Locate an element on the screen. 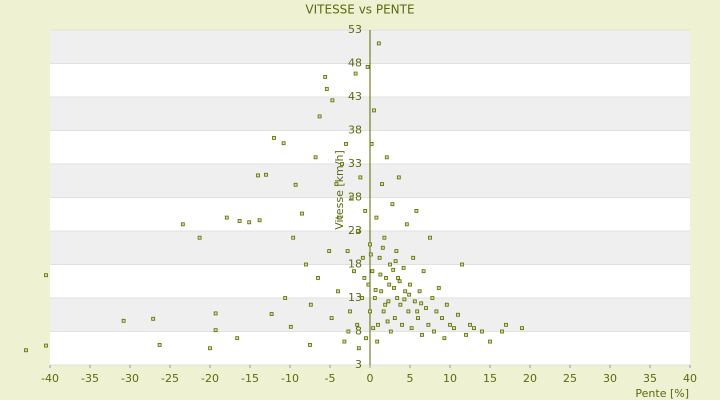 The image size is (720, 400). x-tick-label: -25 is located at coordinates (170, 378).